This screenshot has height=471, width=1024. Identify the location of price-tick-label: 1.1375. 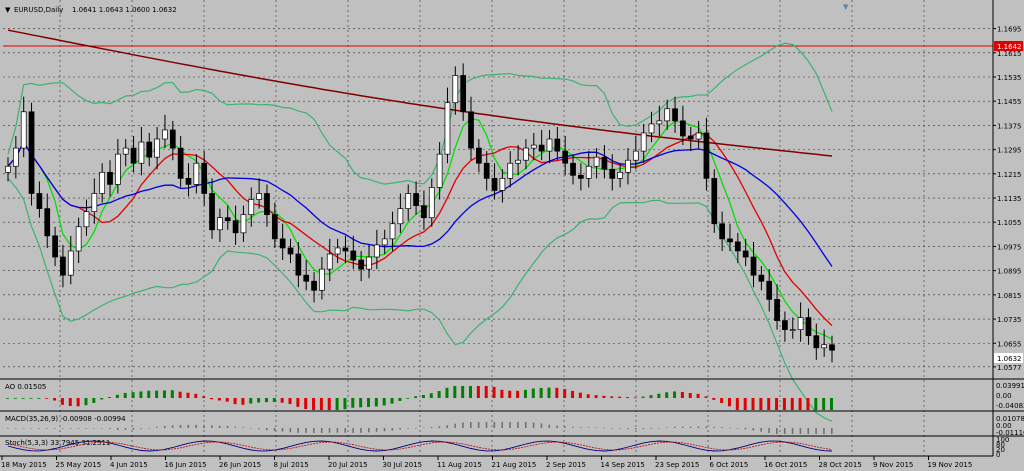
(1009, 126).